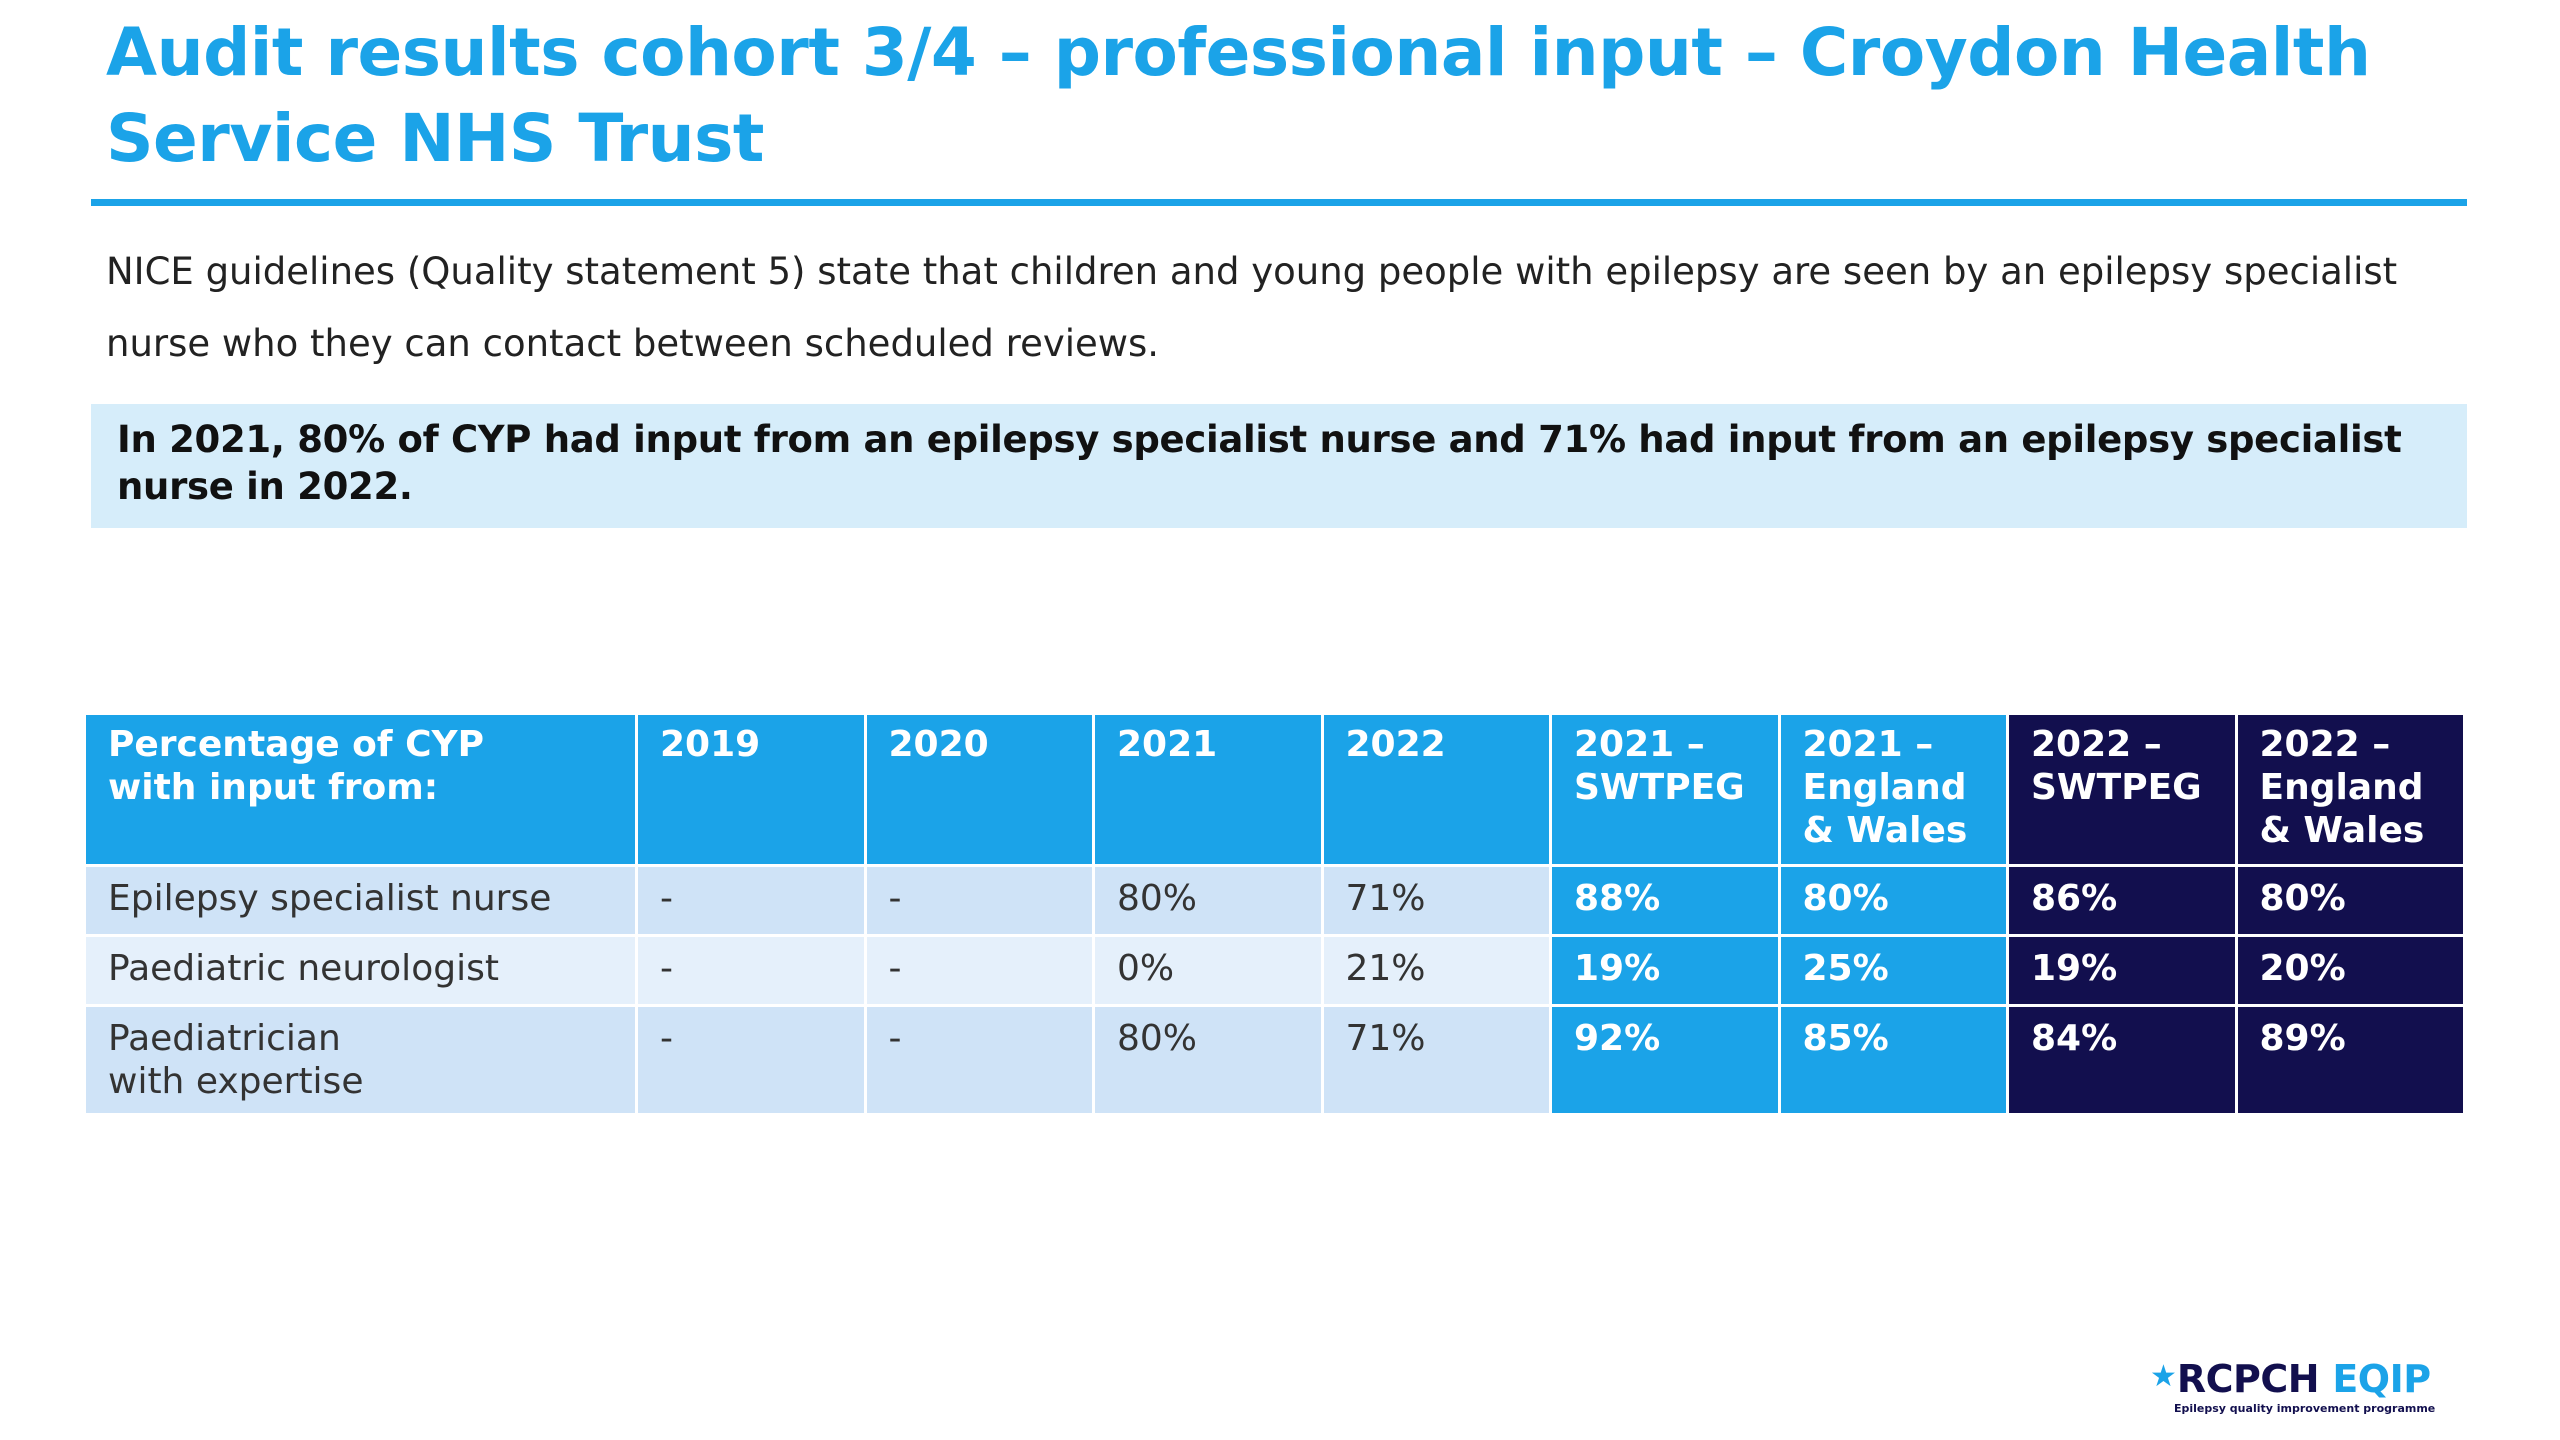  I want to click on table-cell: 25%, so click(1893, 970).